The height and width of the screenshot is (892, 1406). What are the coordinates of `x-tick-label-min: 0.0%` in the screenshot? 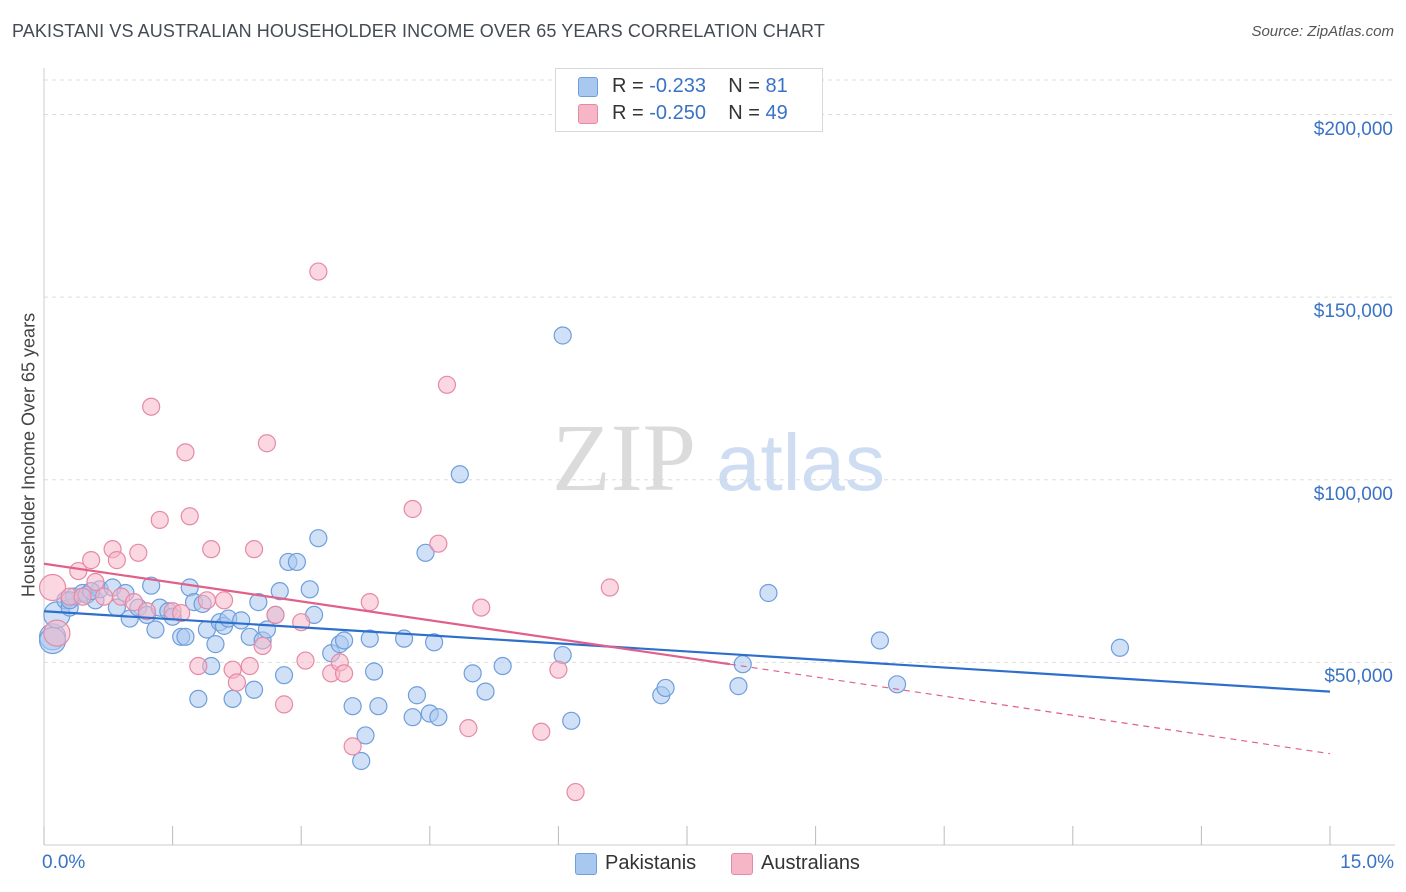 It's located at (64, 862).